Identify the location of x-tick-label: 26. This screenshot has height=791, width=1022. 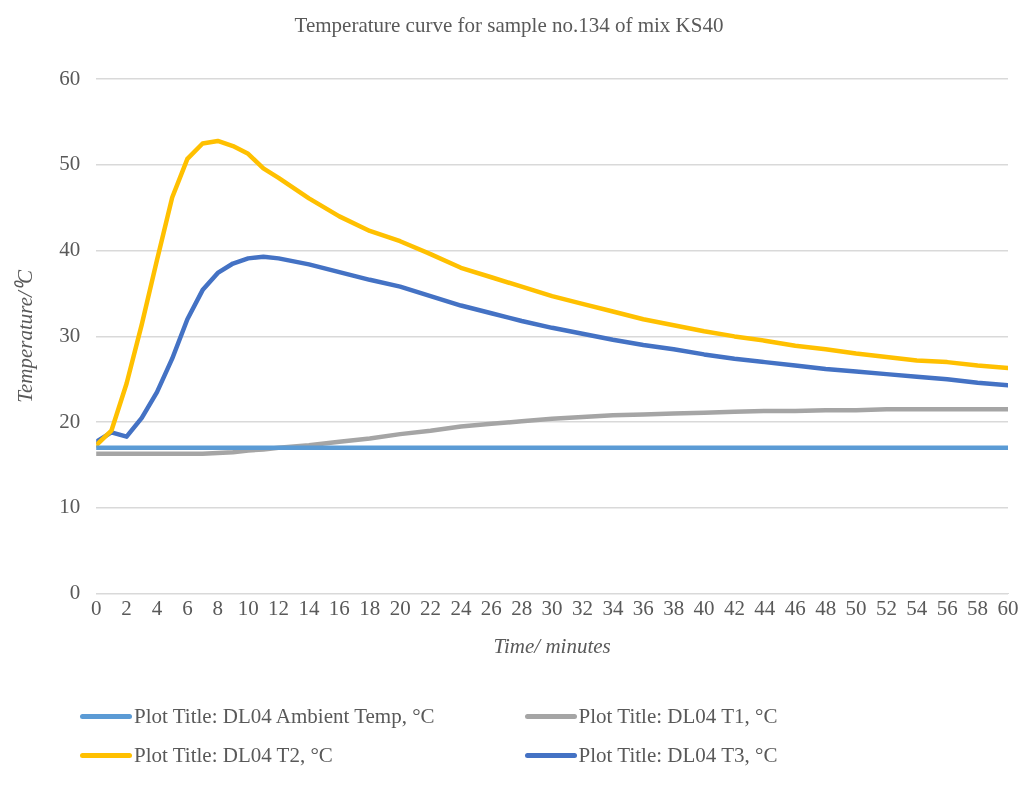
(491, 607).